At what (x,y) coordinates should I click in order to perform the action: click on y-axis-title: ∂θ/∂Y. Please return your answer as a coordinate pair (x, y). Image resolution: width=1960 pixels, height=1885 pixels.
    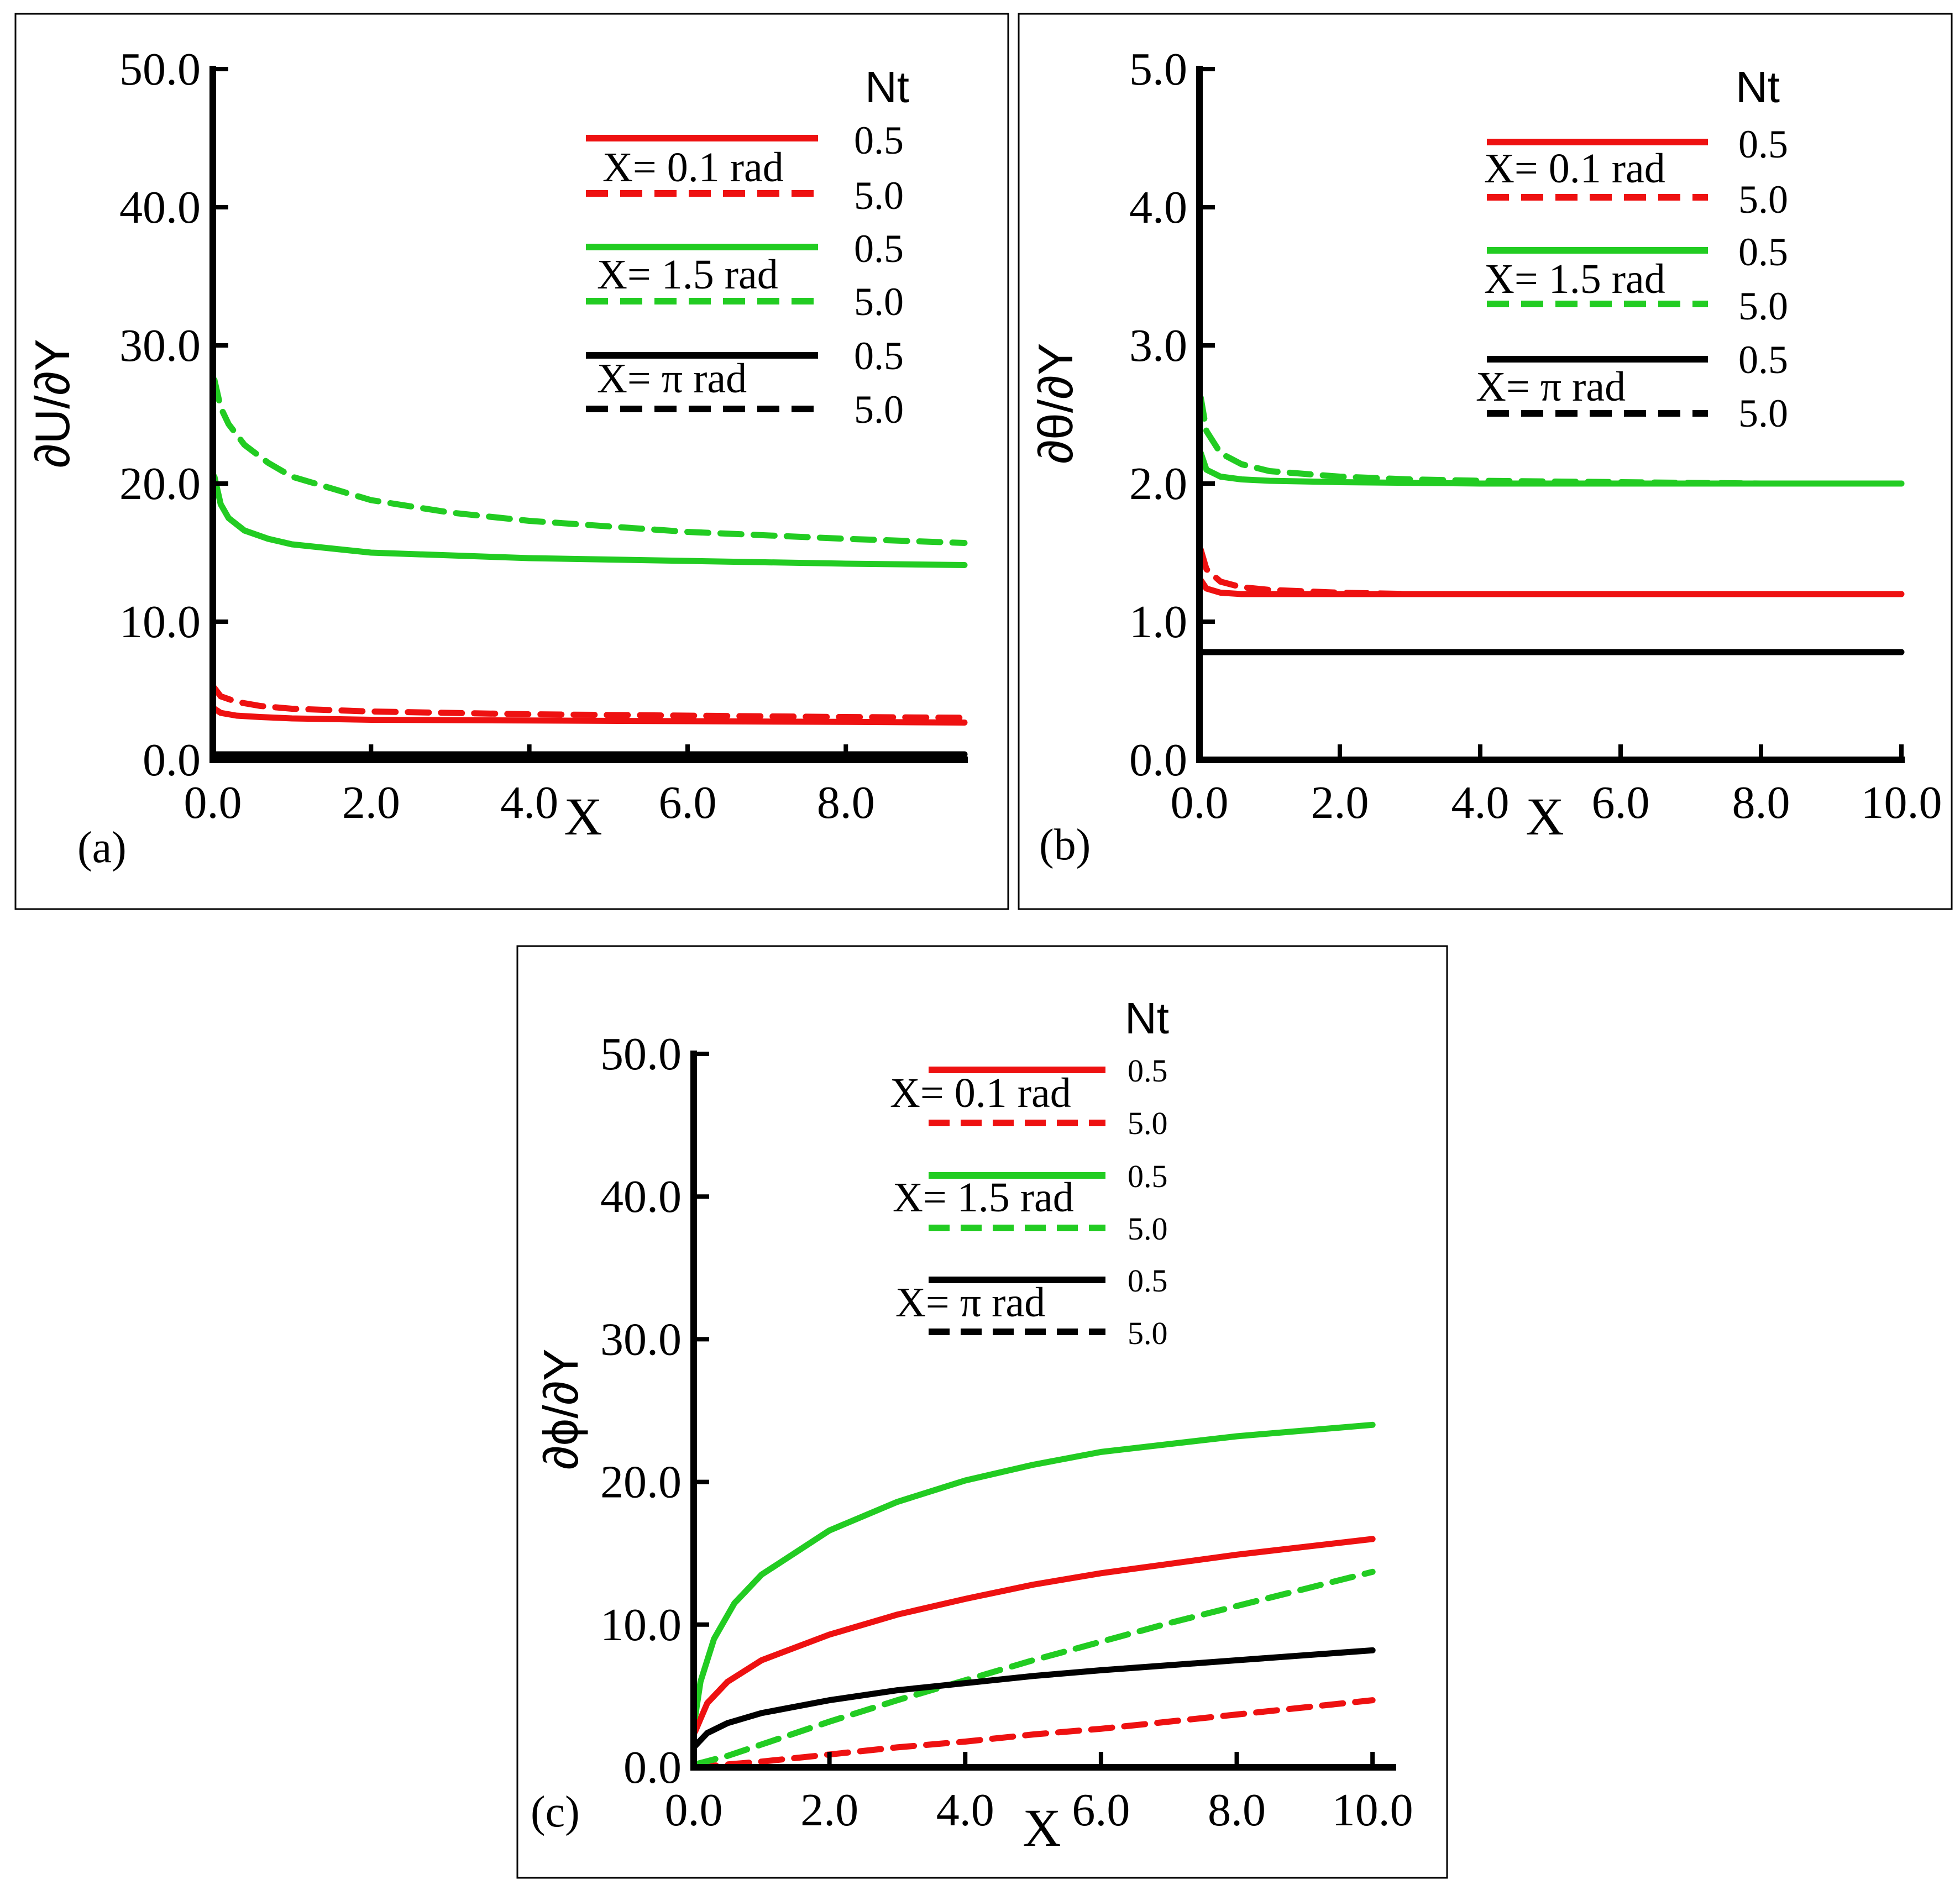
    Looking at the image, I should click on (1055, 403).